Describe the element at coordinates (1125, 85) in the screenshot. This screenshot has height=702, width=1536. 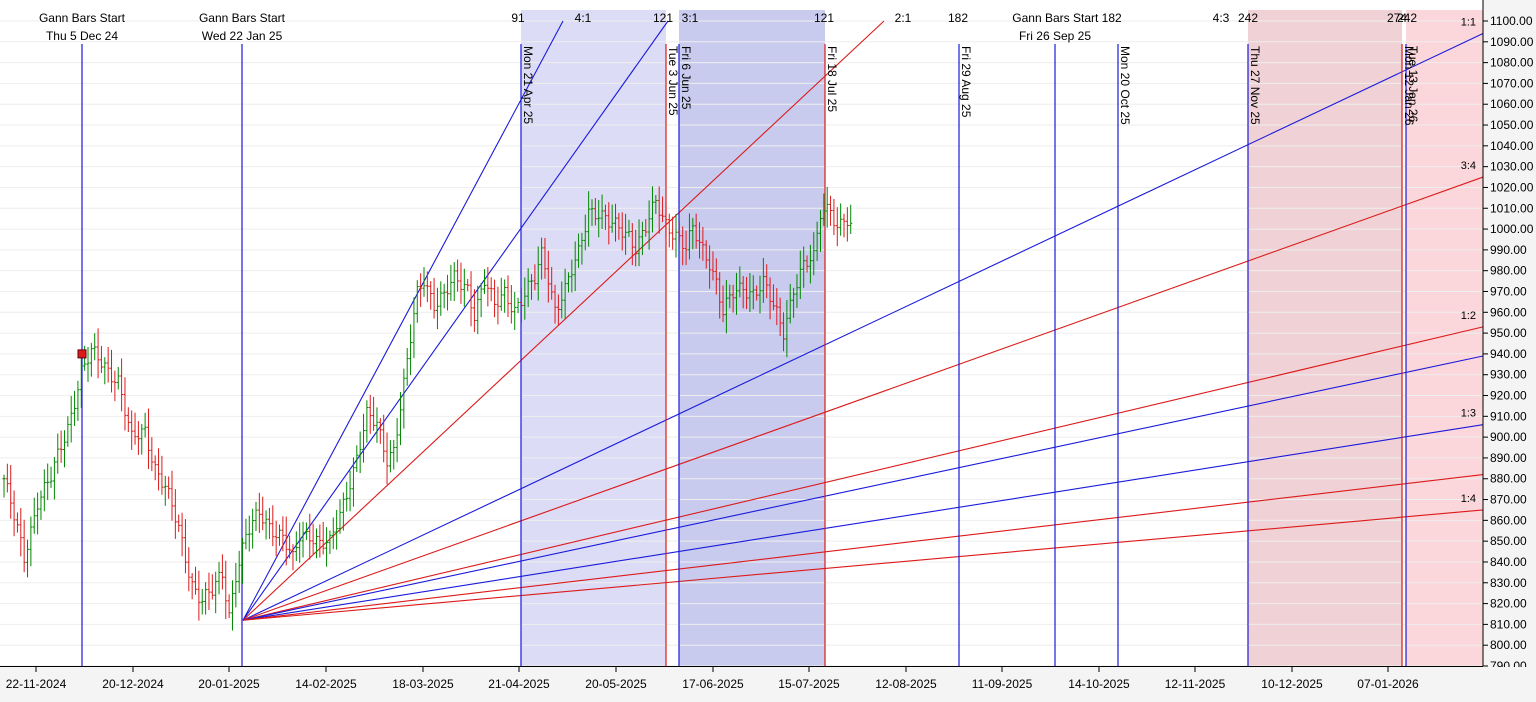
I see `vertical-marker-label-5: Mon 20 Oct 25` at that location.